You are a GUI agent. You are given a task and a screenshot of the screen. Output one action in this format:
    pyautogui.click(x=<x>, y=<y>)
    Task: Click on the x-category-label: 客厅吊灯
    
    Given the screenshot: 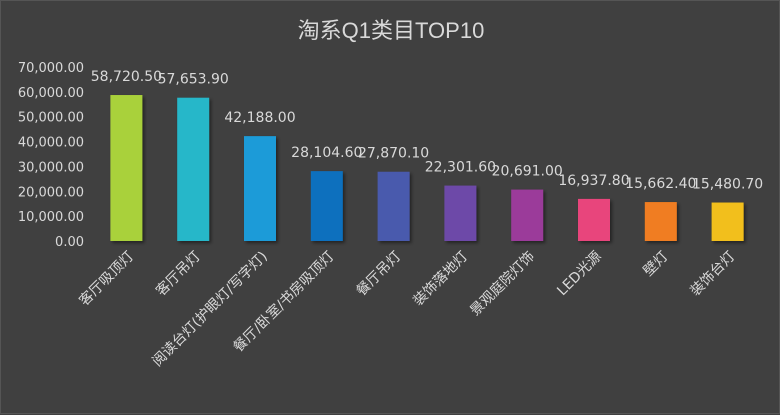 What is the action you would take?
    pyautogui.click(x=178, y=274)
    